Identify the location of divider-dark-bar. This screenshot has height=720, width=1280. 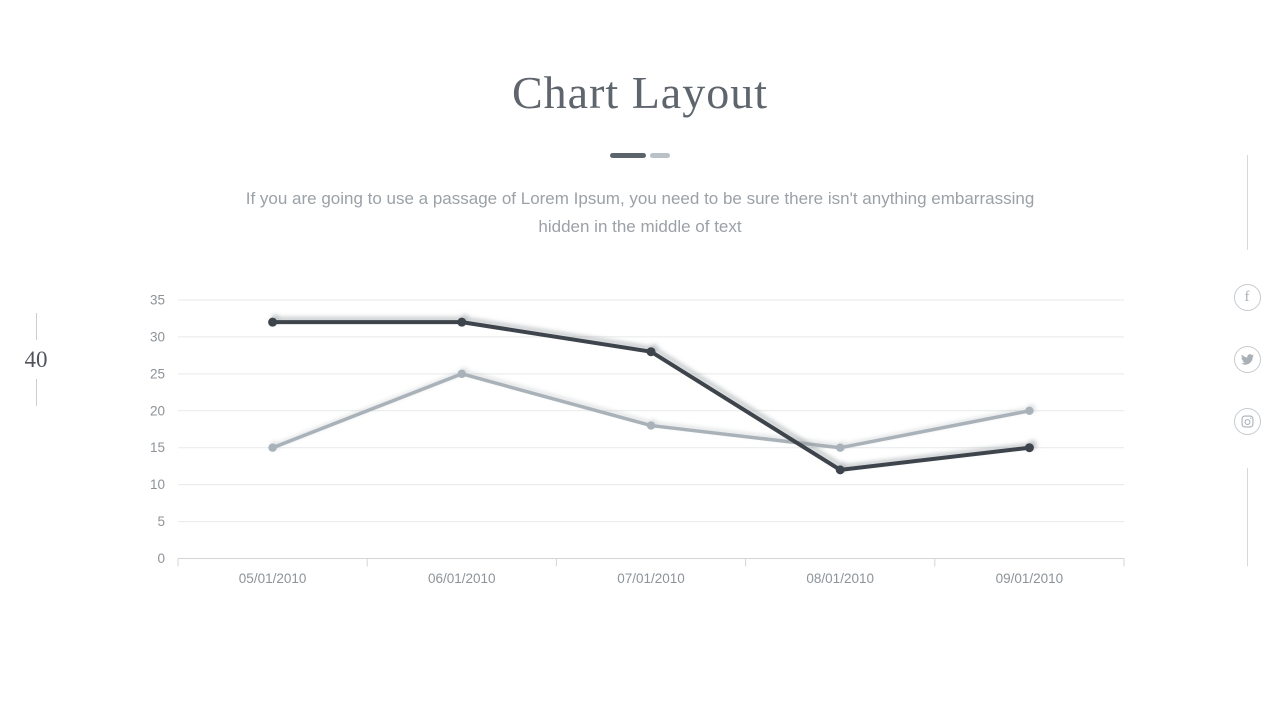
(628, 155).